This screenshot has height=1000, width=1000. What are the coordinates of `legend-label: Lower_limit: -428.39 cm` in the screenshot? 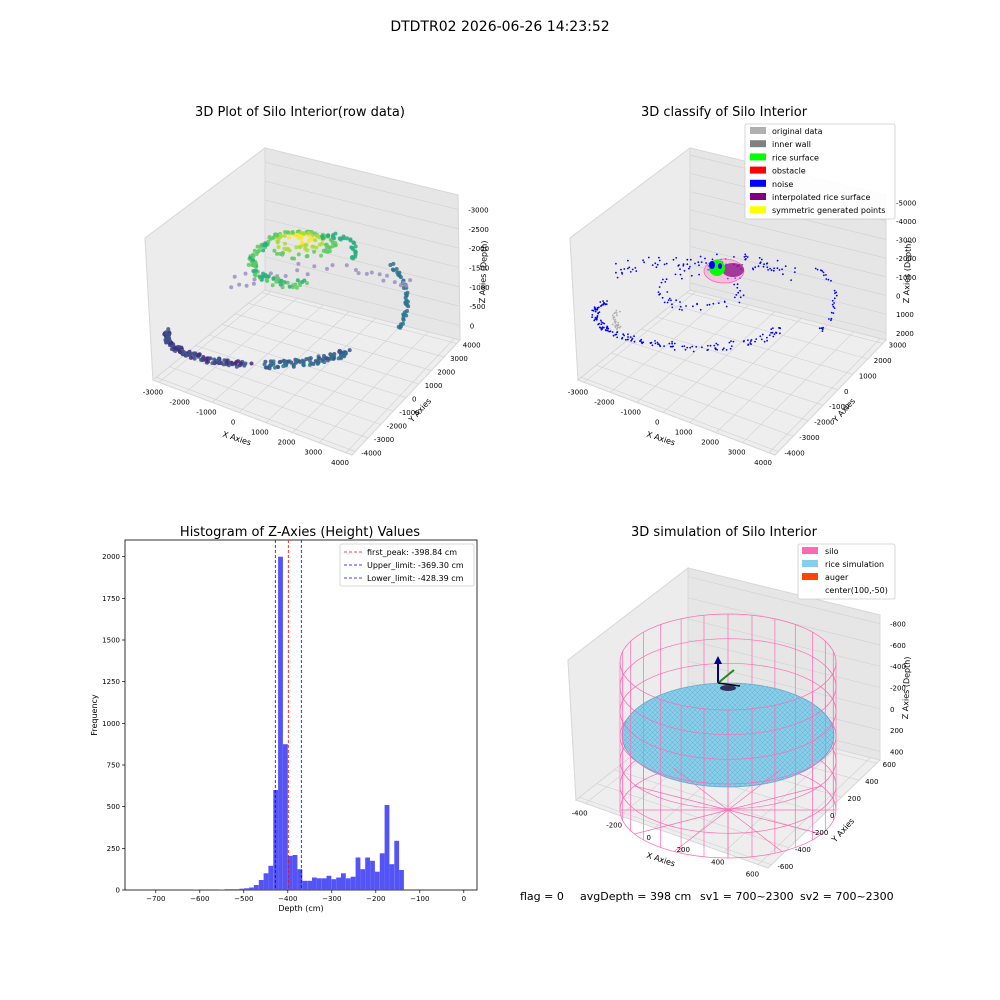 It's located at (415, 578).